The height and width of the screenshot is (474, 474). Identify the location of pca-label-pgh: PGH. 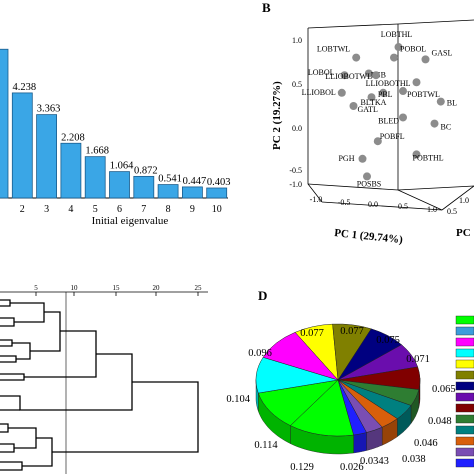
(346, 158).